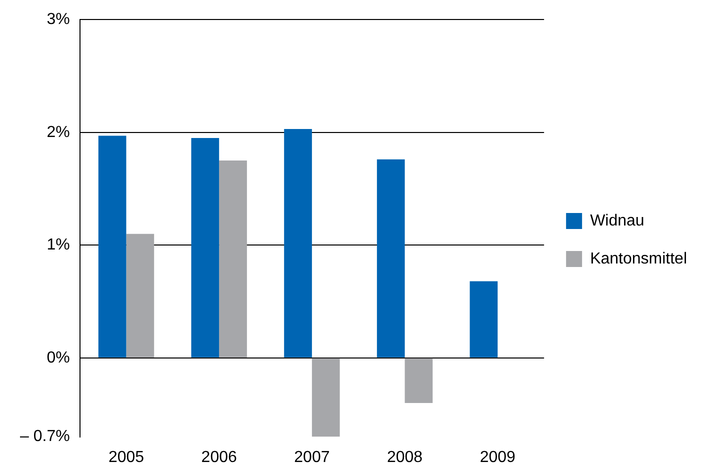 The width and height of the screenshot is (707, 475). Describe the element at coordinates (126, 457) in the screenshot. I see `x-tick-label: 2005` at that location.